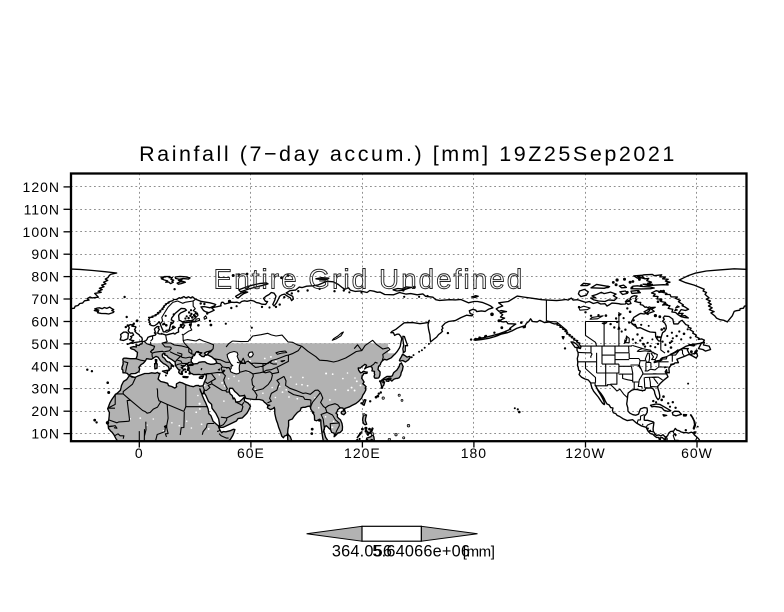 This screenshot has width=784, height=612. Describe the element at coordinates (421, 552) in the screenshot. I see `svg-text: 5.64066e+06` at that location.